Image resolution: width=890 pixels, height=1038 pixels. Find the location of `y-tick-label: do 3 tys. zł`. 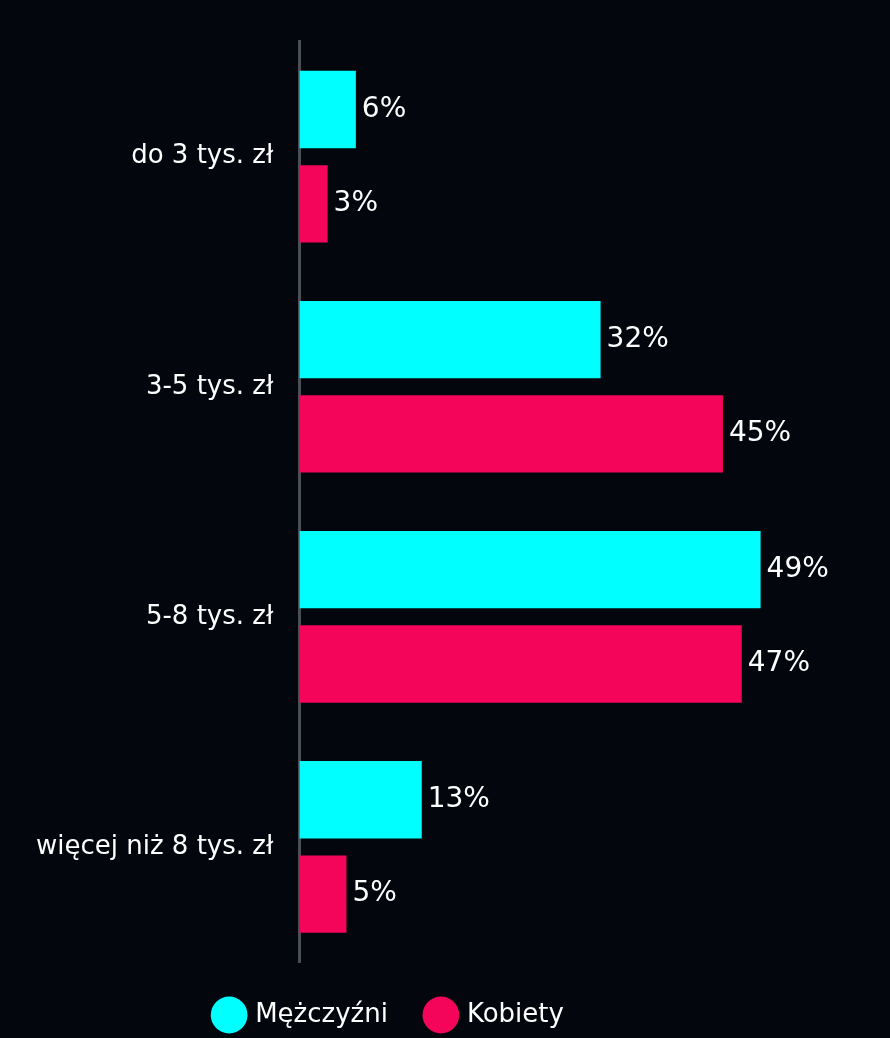

y-tick-label: do 3 tys. zł is located at coordinates (202, 154).